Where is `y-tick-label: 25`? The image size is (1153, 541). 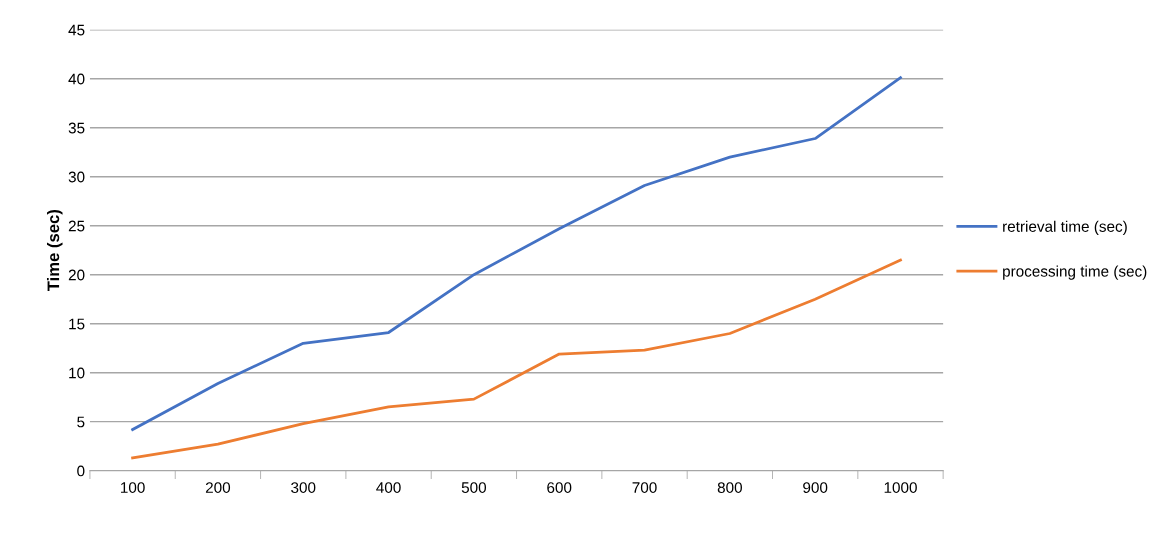 y-tick-label: 25 is located at coordinates (76, 226).